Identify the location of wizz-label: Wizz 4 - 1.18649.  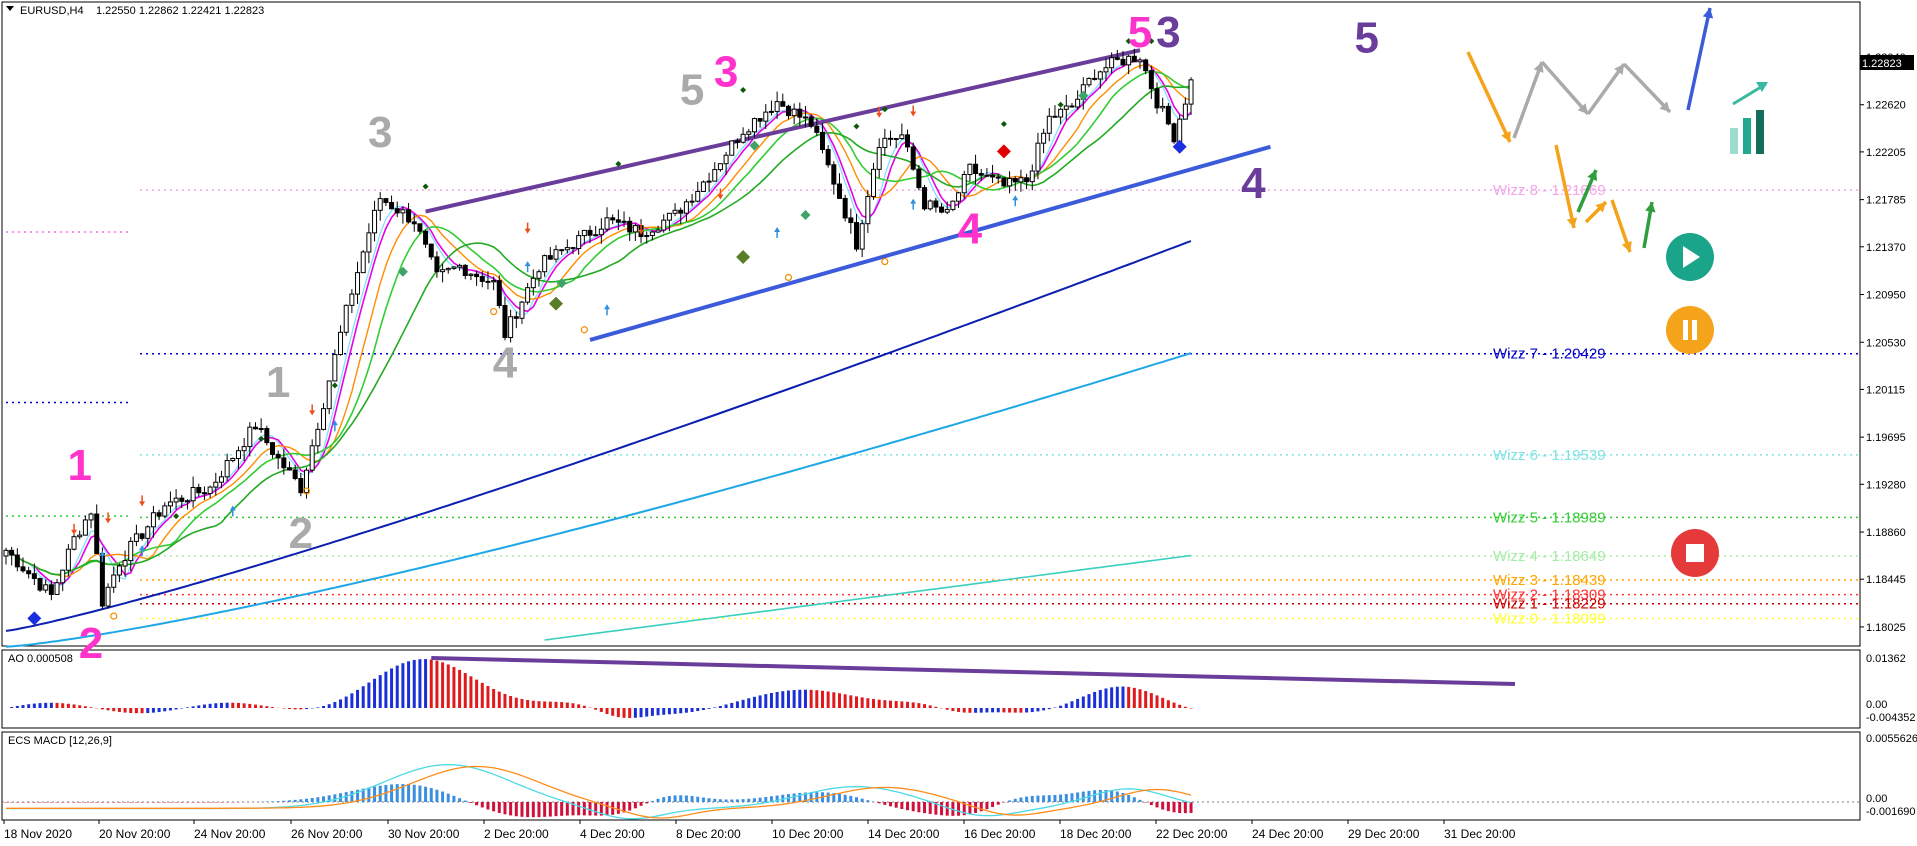
(1549, 556).